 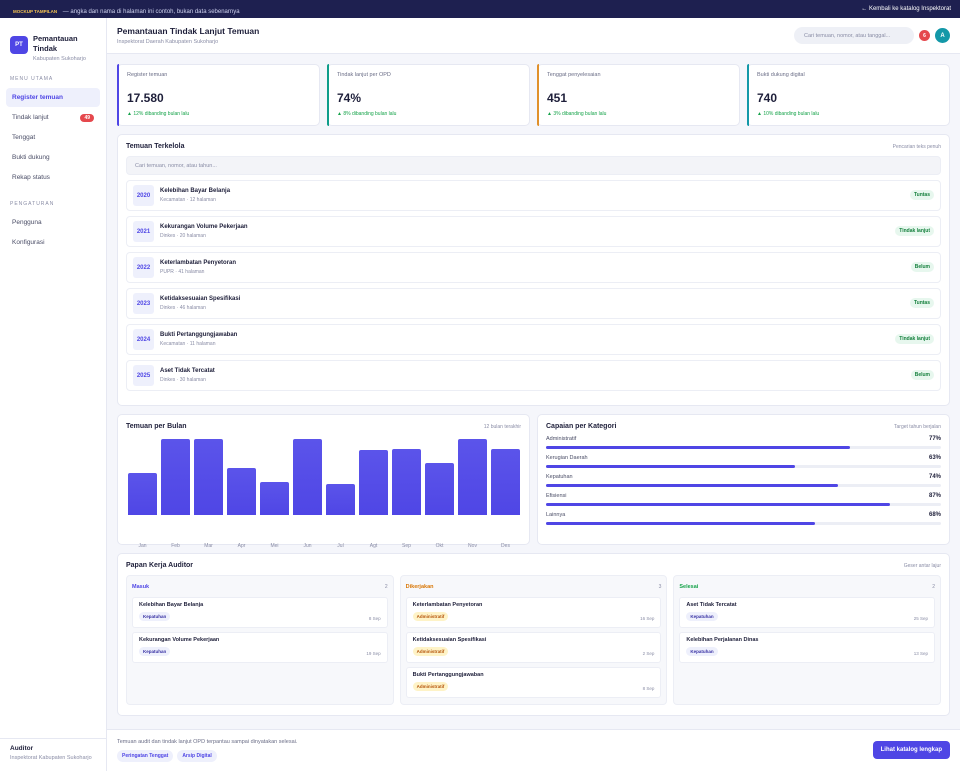 What do you see at coordinates (557, 98) in the screenshot?
I see `kpi-value: 451` at bounding box center [557, 98].